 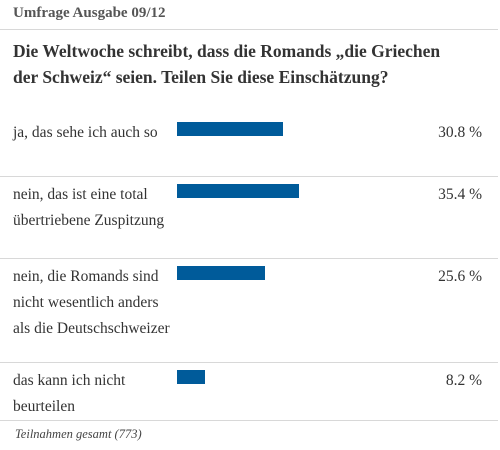 What do you see at coordinates (249, 15) in the screenshot?
I see `poll-header: Umfrage Ausgabe 09/12` at bounding box center [249, 15].